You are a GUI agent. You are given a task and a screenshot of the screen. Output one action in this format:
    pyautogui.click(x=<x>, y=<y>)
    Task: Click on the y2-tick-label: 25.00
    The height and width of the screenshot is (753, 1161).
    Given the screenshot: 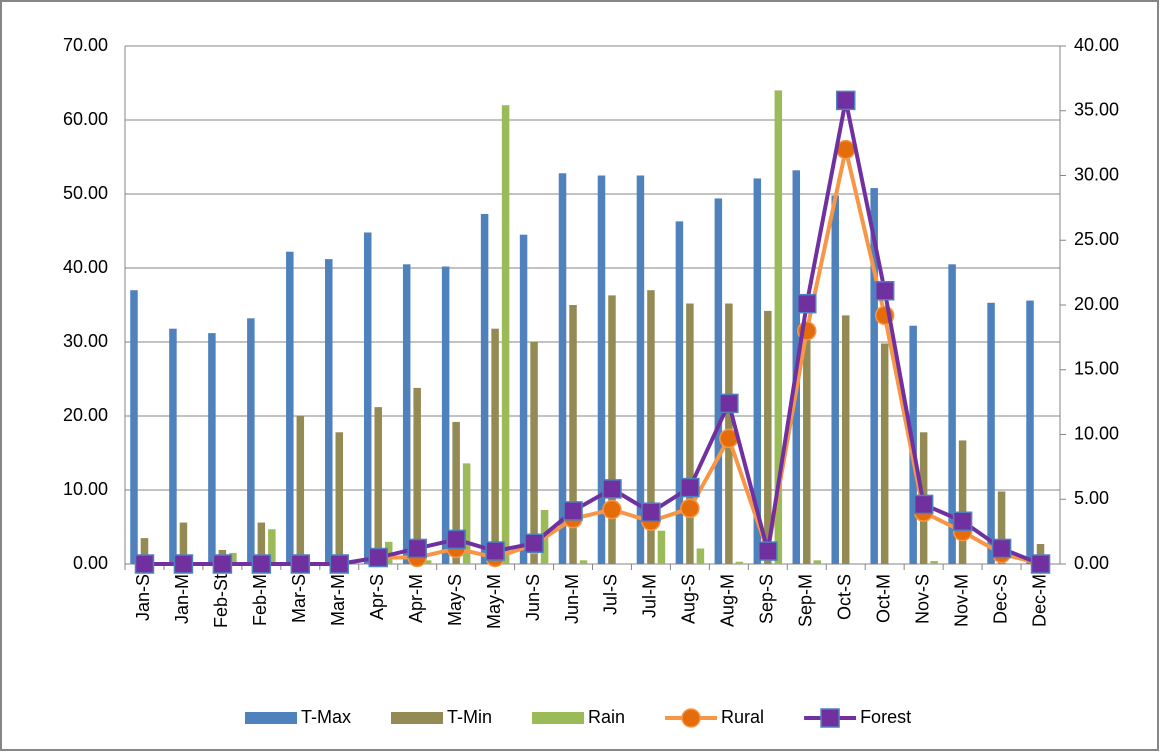 What is the action you would take?
    pyautogui.click(x=1096, y=239)
    